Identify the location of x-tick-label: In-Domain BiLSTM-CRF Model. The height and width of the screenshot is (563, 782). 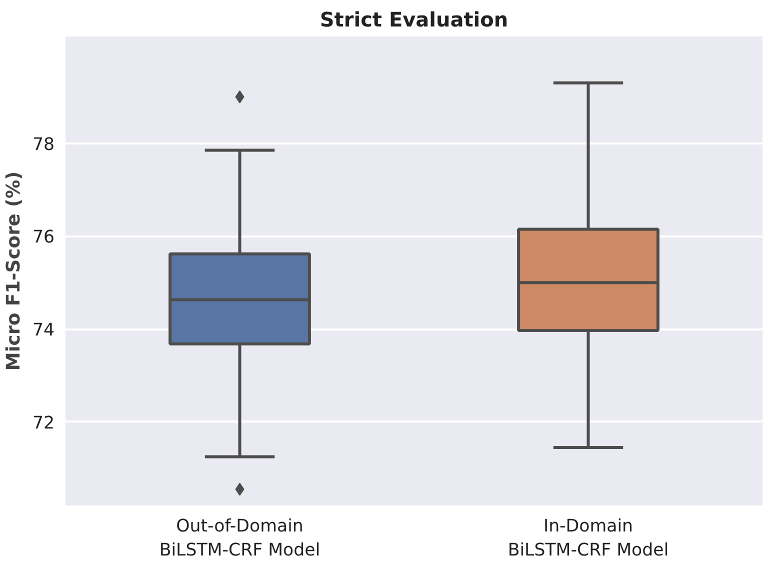
(588, 538).